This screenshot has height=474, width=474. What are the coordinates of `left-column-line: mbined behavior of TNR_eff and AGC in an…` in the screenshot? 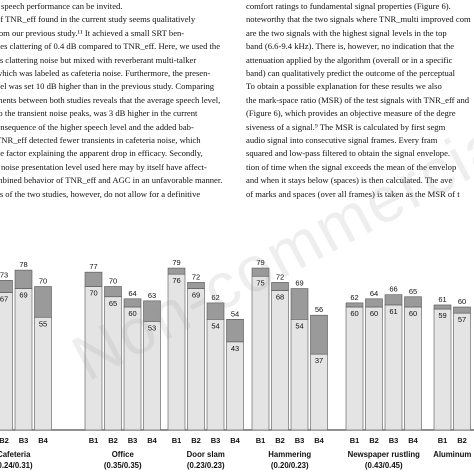 It's located at (111, 180).